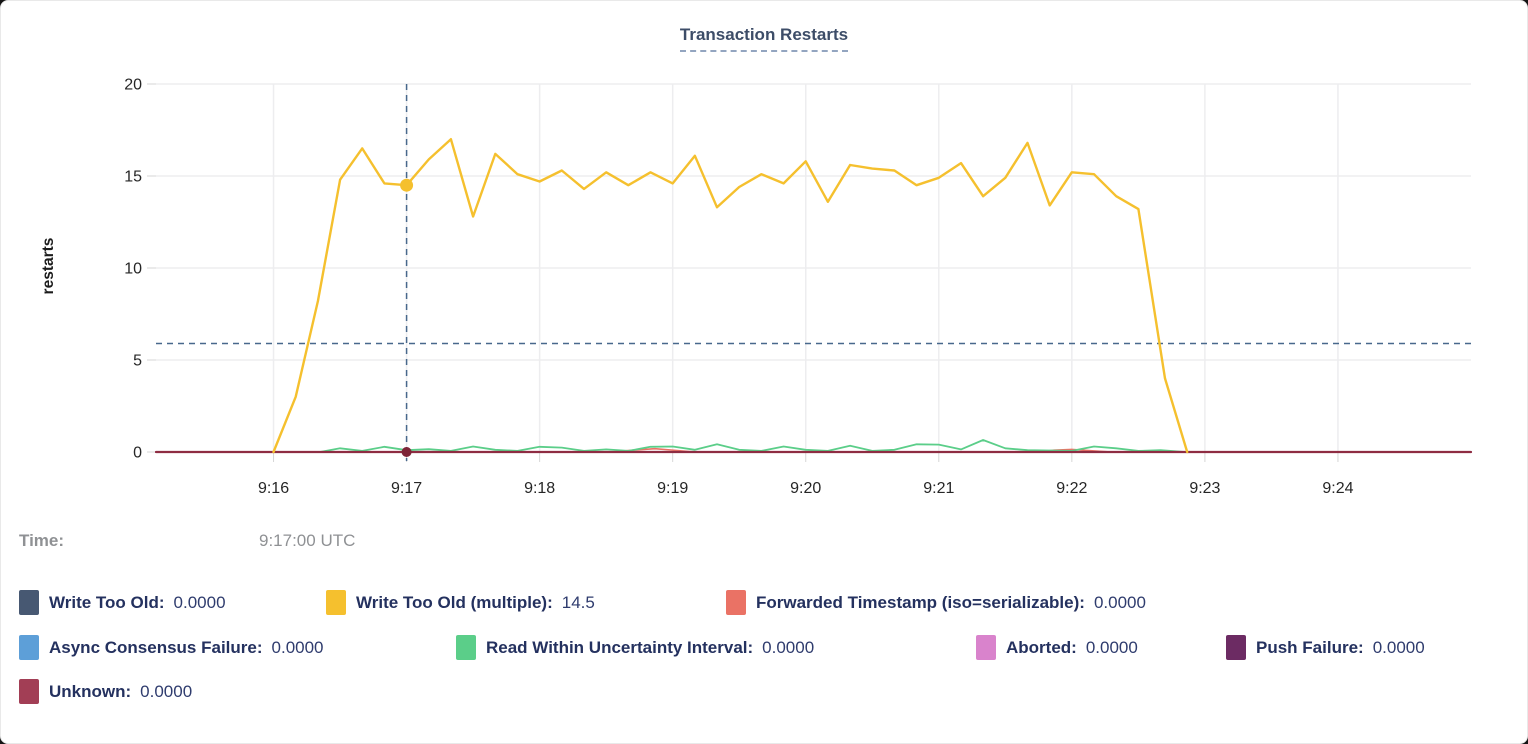 Image resolution: width=1528 pixels, height=744 pixels. I want to click on legend-item-unknown: Unknown: 0.0000, so click(105, 691).